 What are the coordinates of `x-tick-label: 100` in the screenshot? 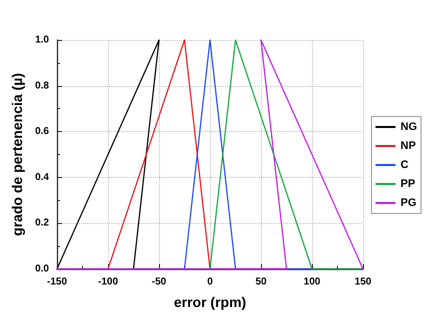 It's located at (312, 282).